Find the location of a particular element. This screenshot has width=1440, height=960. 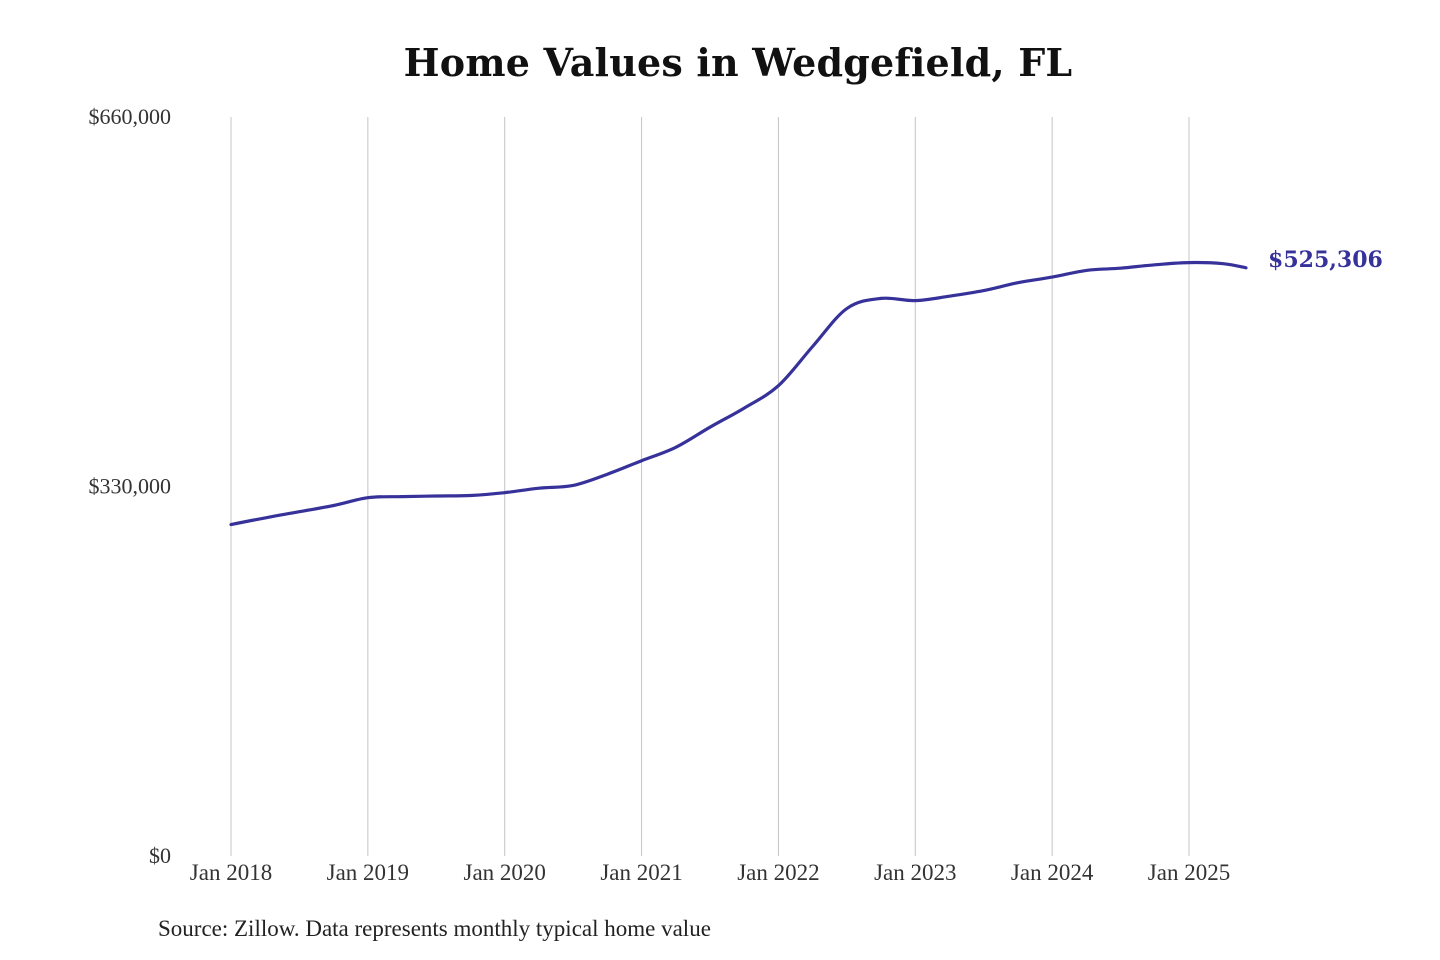

end-value-labels: $525,306 is located at coordinates (1325, 260).